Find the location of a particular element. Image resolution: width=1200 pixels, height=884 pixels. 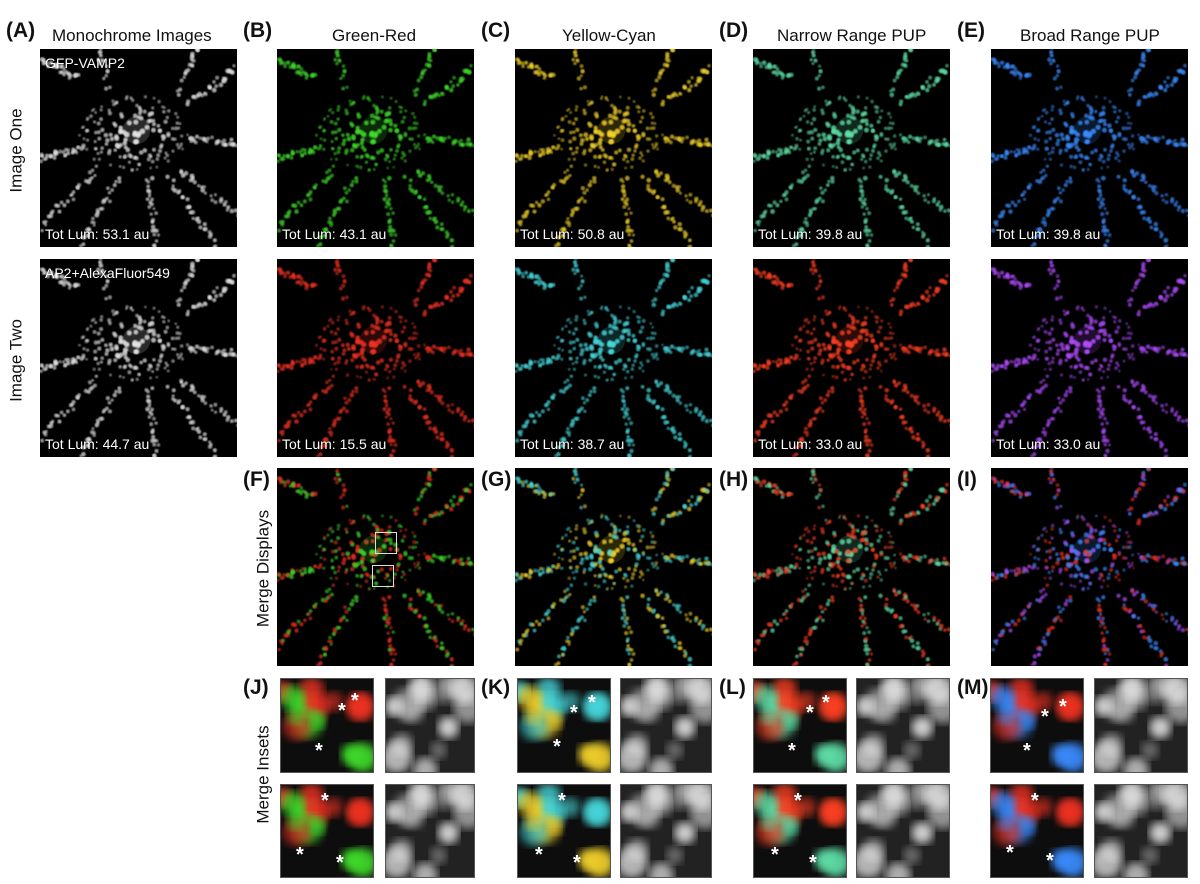

merge-inset-m2: * * * is located at coordinates (1037, 831).